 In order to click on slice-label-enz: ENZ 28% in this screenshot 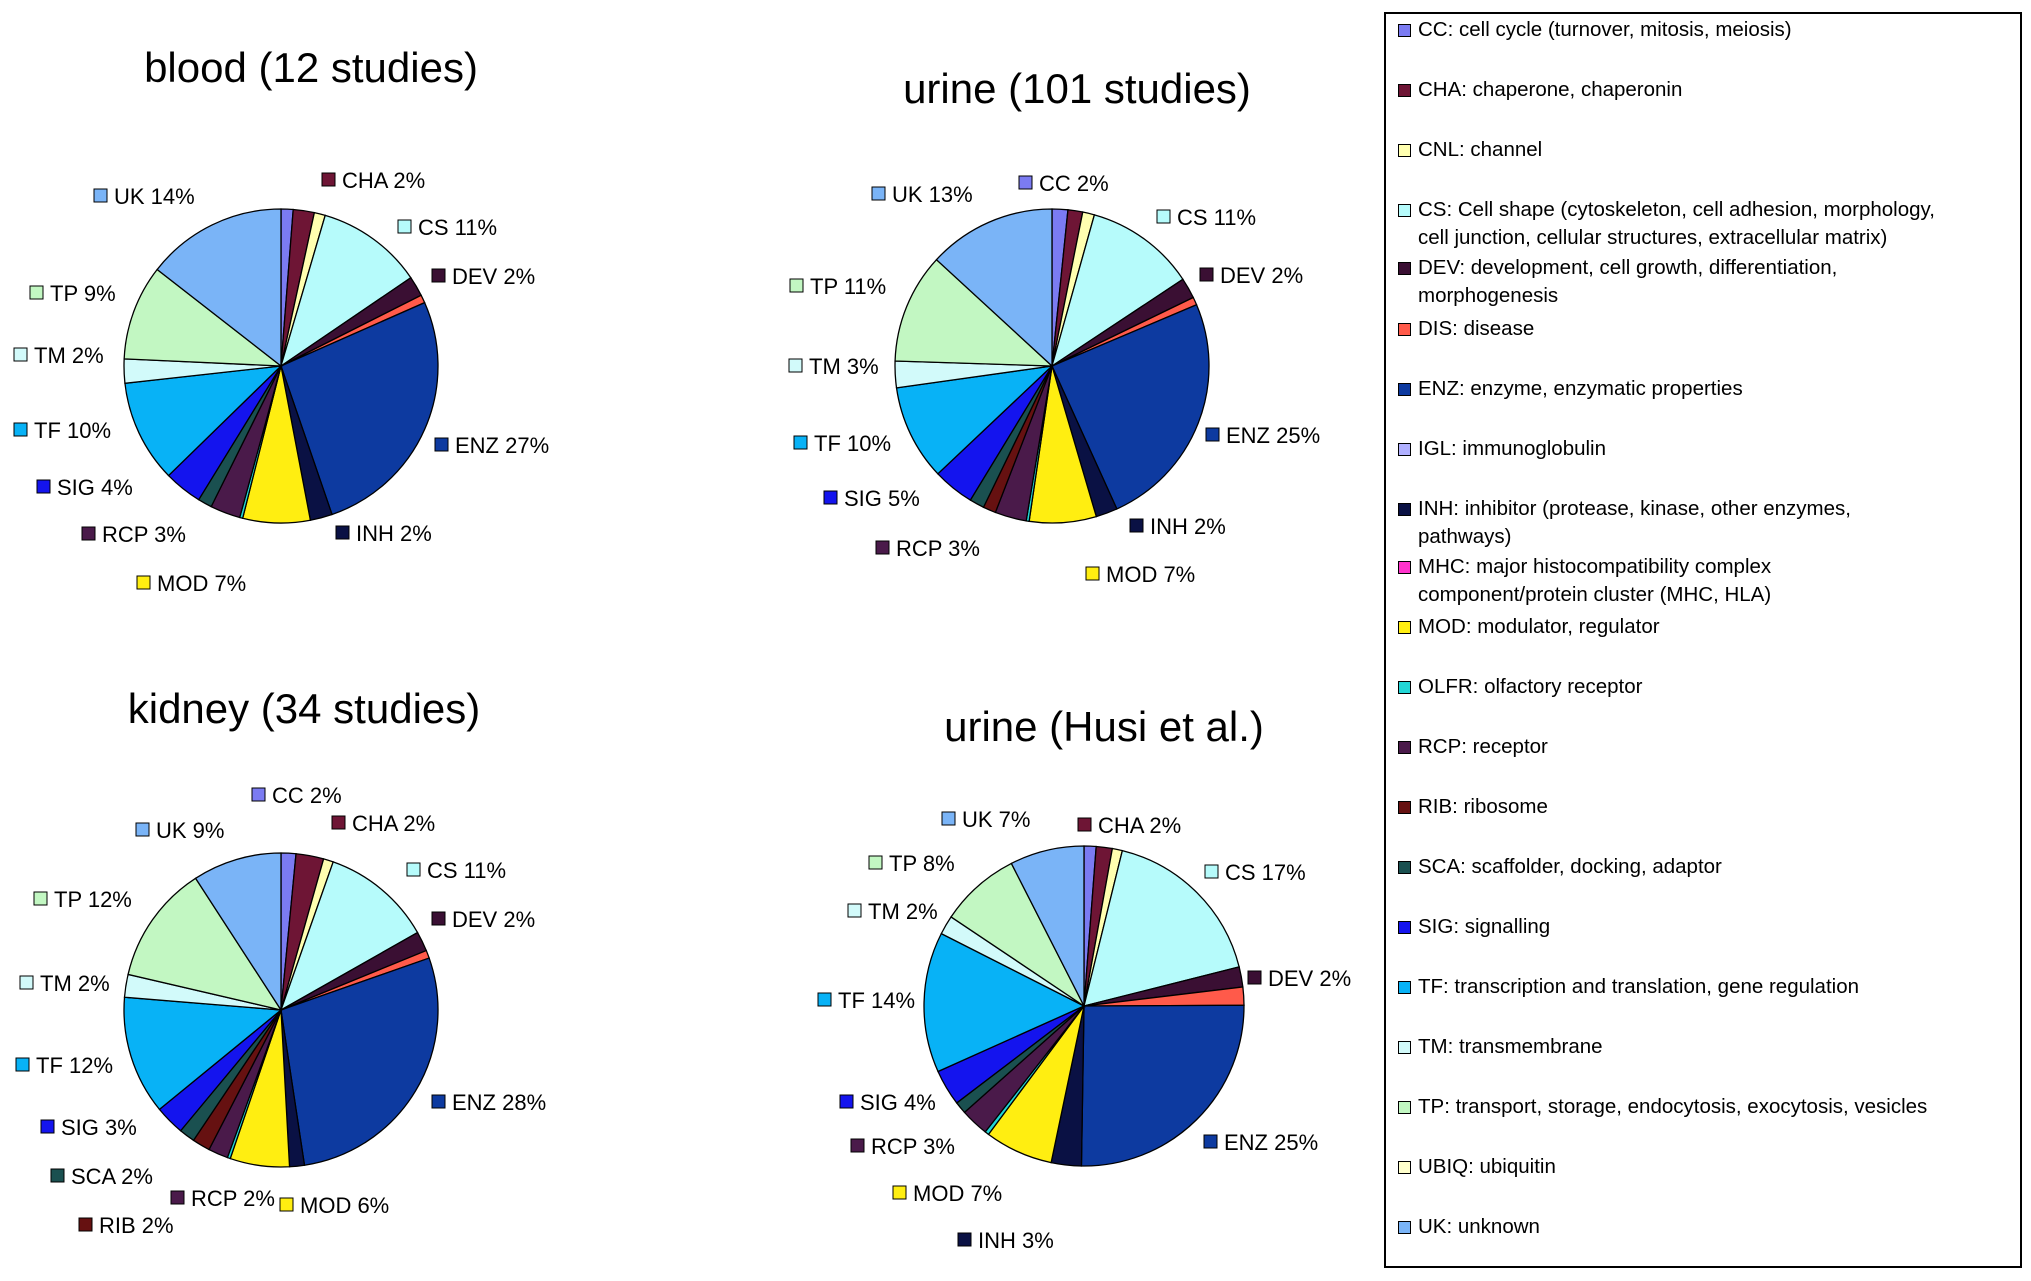, I will do `click(499, 1102)`.